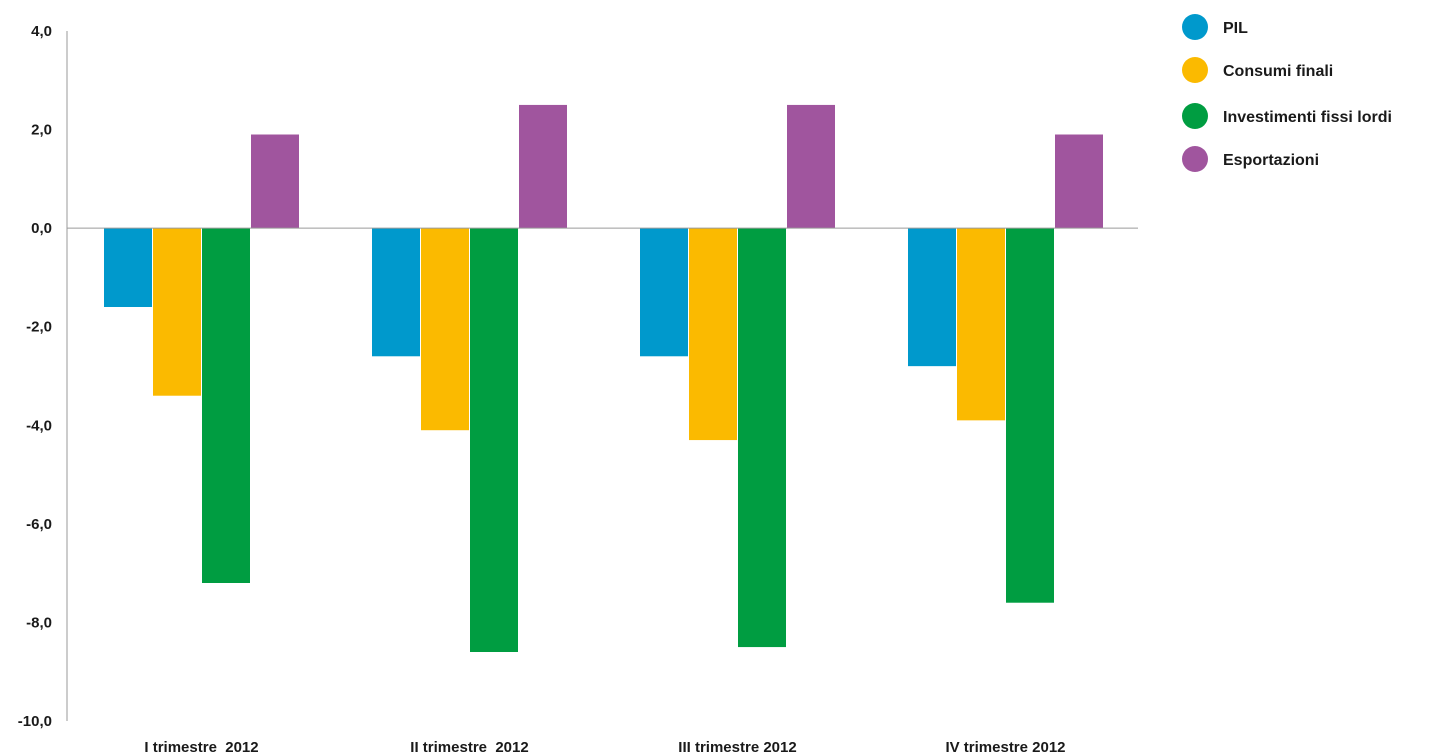 The width and height of the screenshot is (1435, 756). Describe the element at coordinates (1005, 747) in the screenshot. I see `x-category-label: IV trimestre 2012` at that location.